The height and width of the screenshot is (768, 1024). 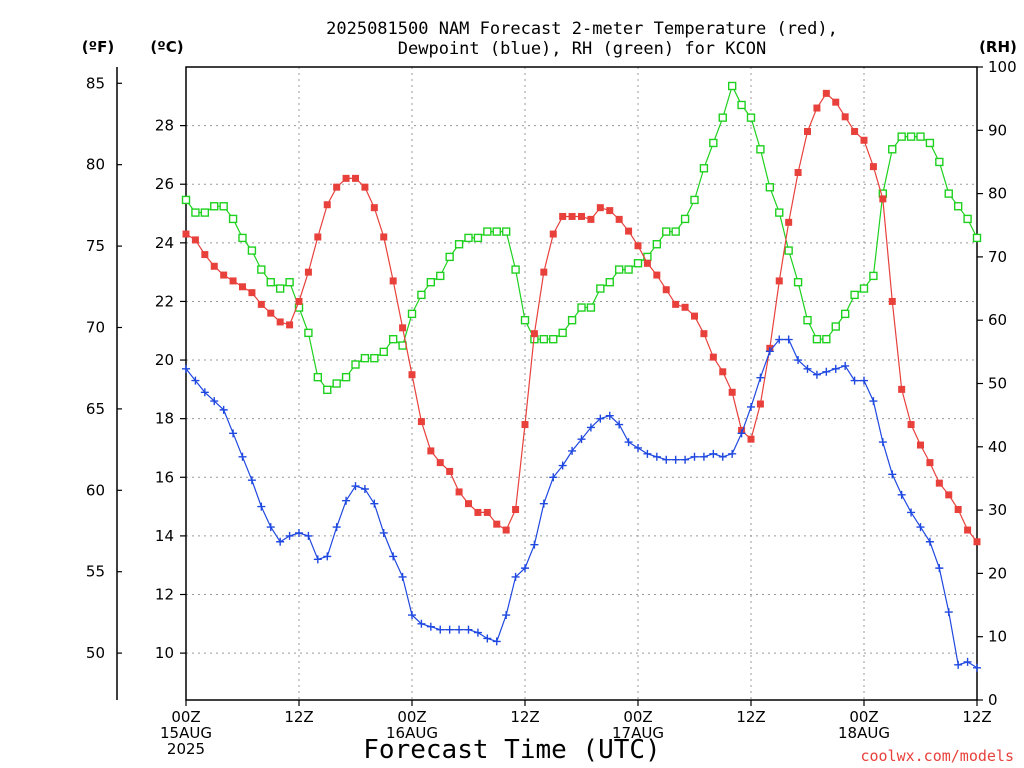 I want to click on celsius-tick-label: 10, so click(x=164, y=653).